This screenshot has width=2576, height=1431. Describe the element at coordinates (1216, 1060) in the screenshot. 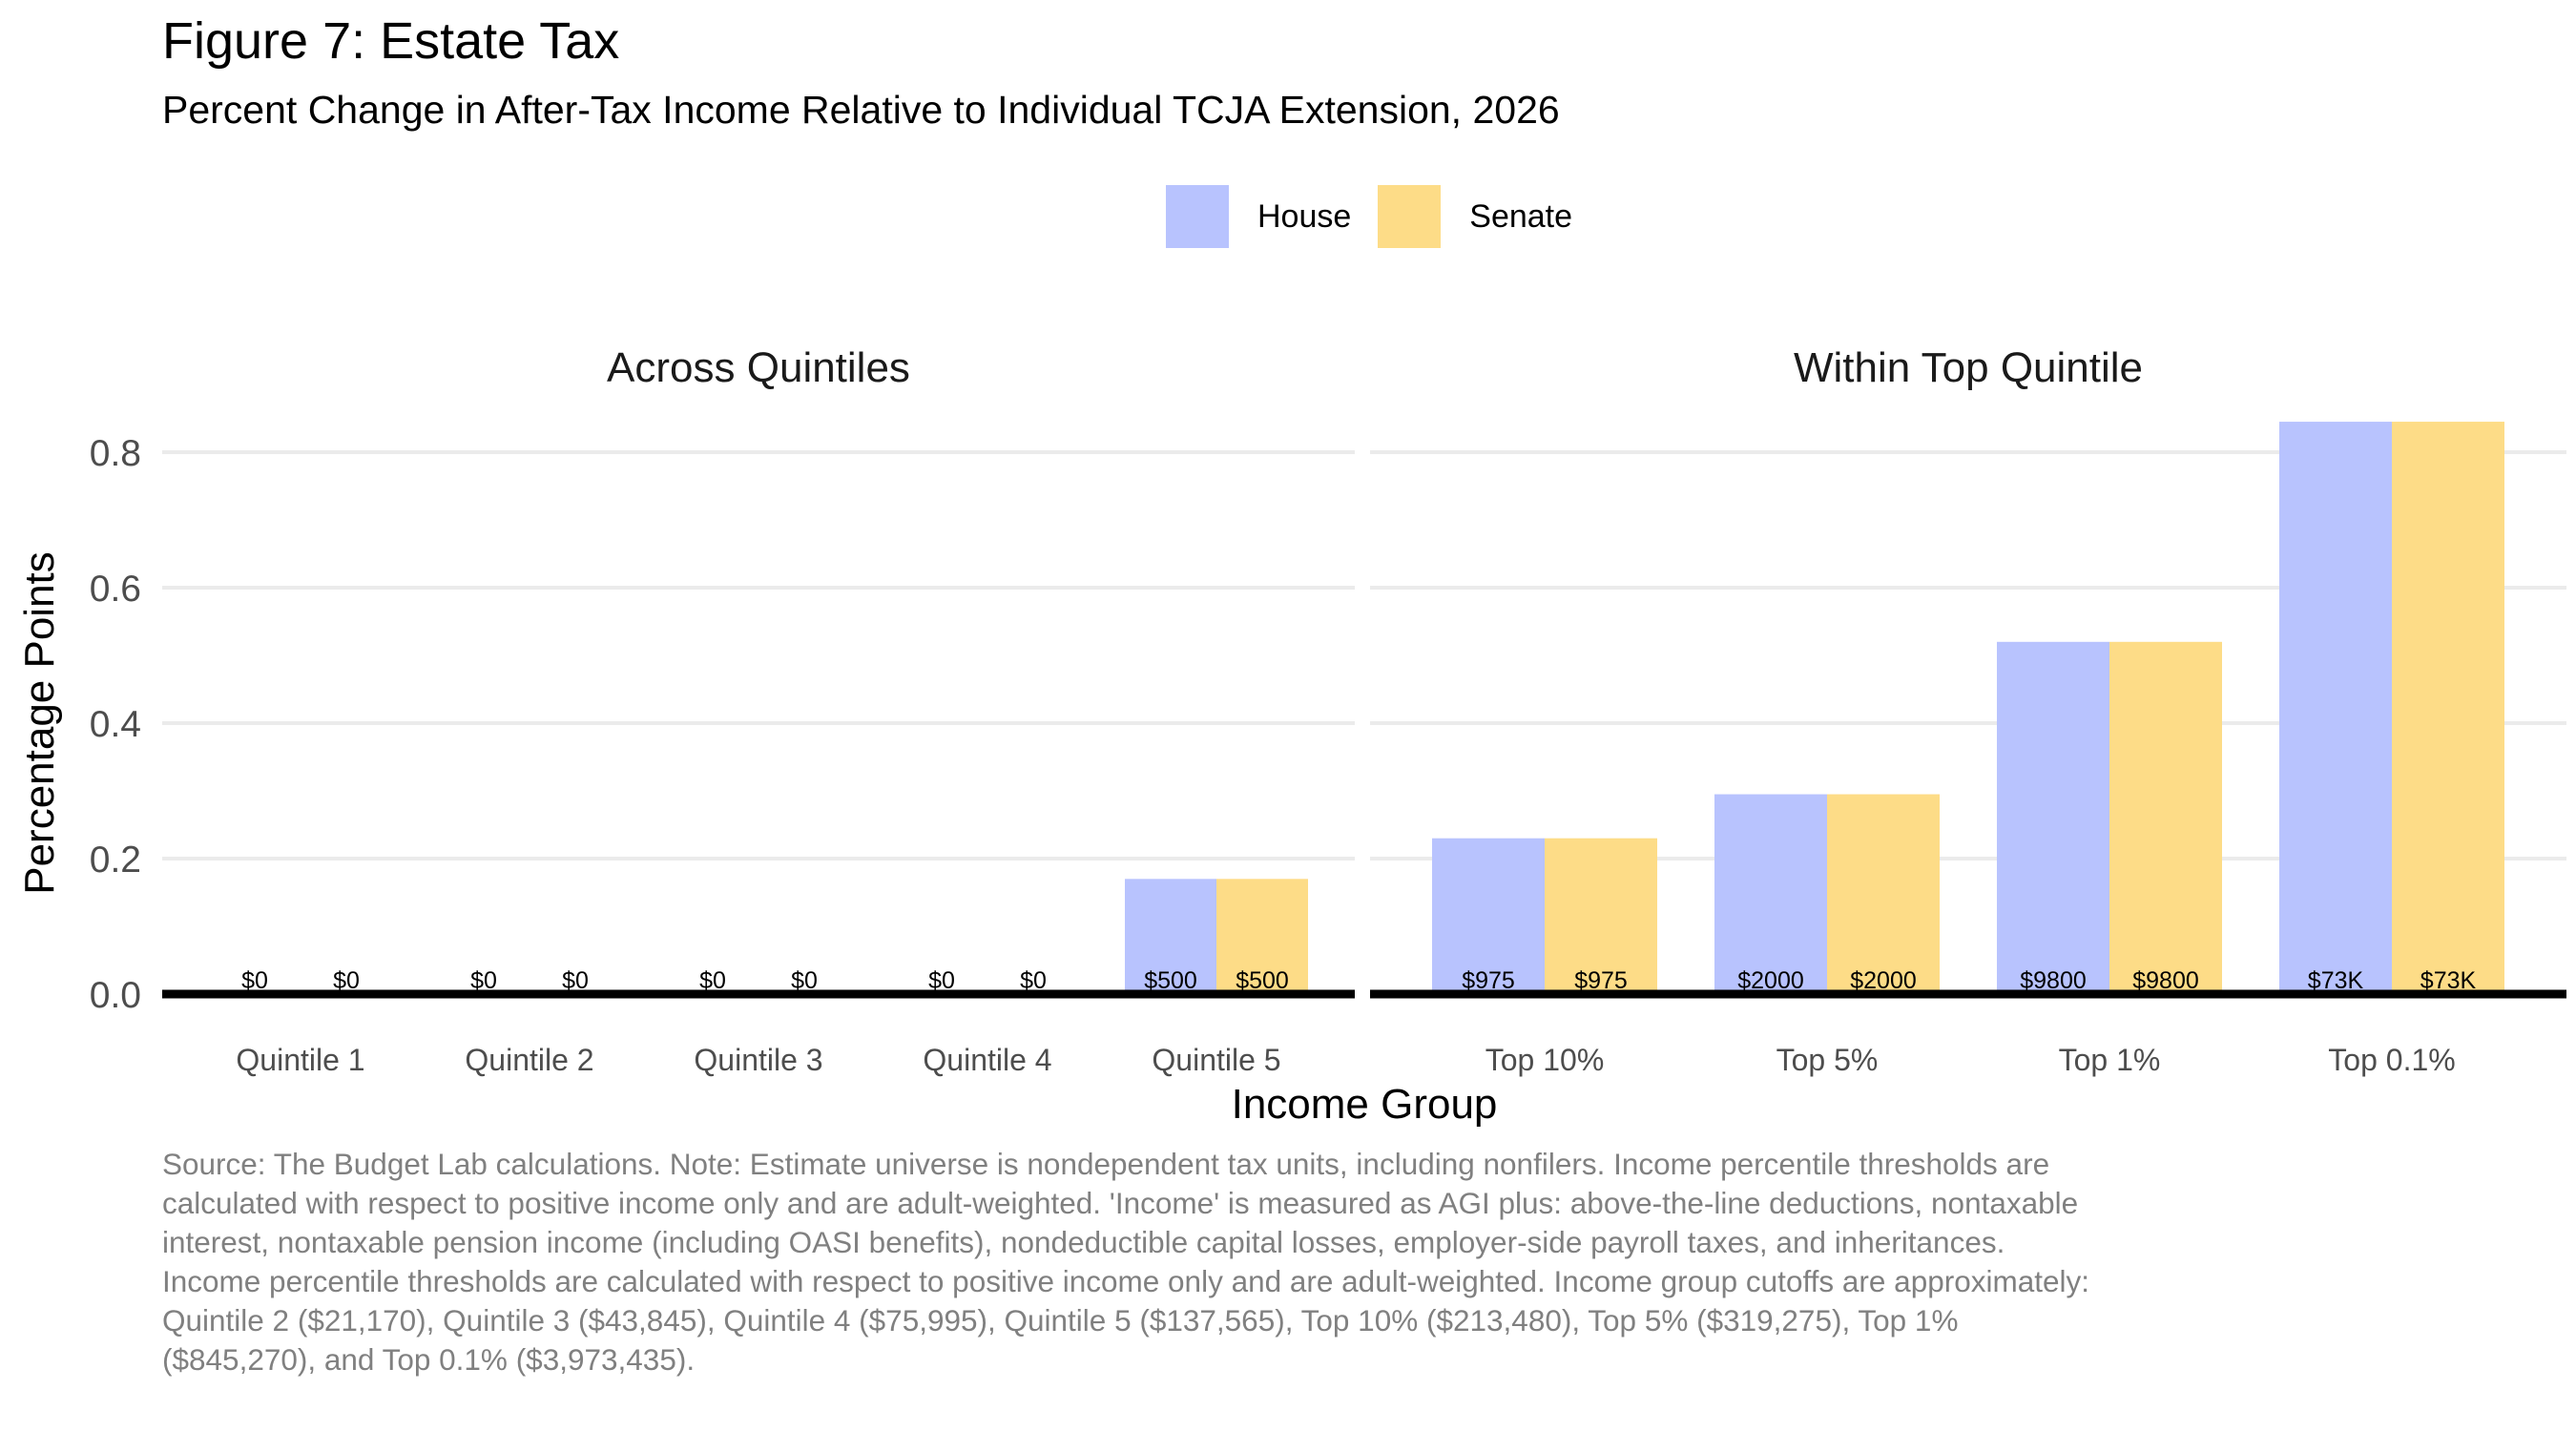

I see `x-tick-label: Quintile 5` at that location.